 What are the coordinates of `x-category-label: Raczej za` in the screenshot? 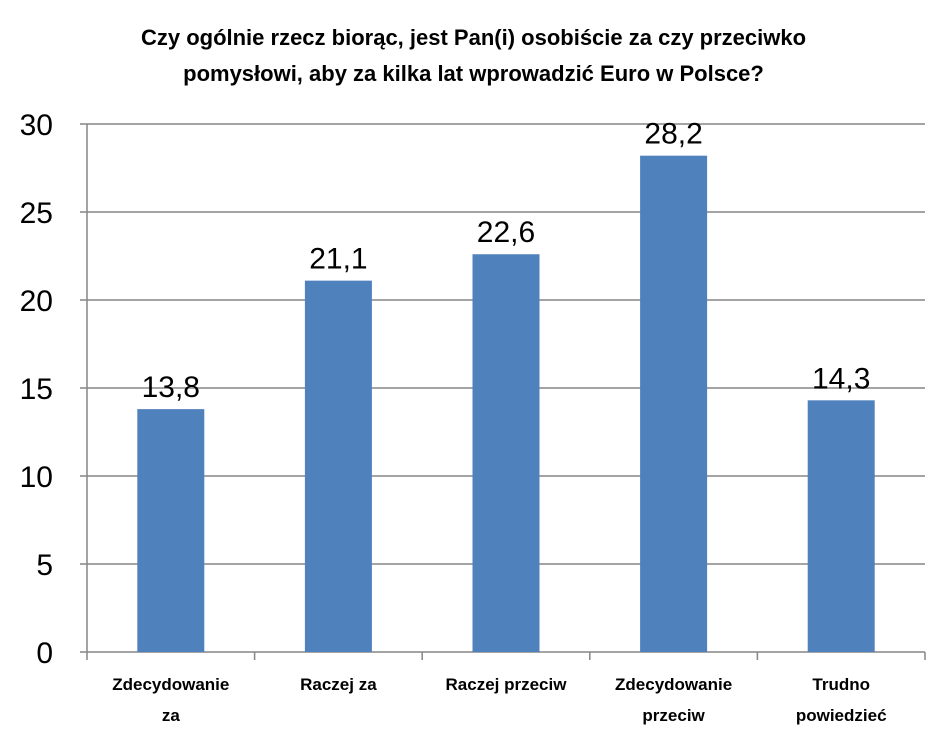 It's located at (338, 684).